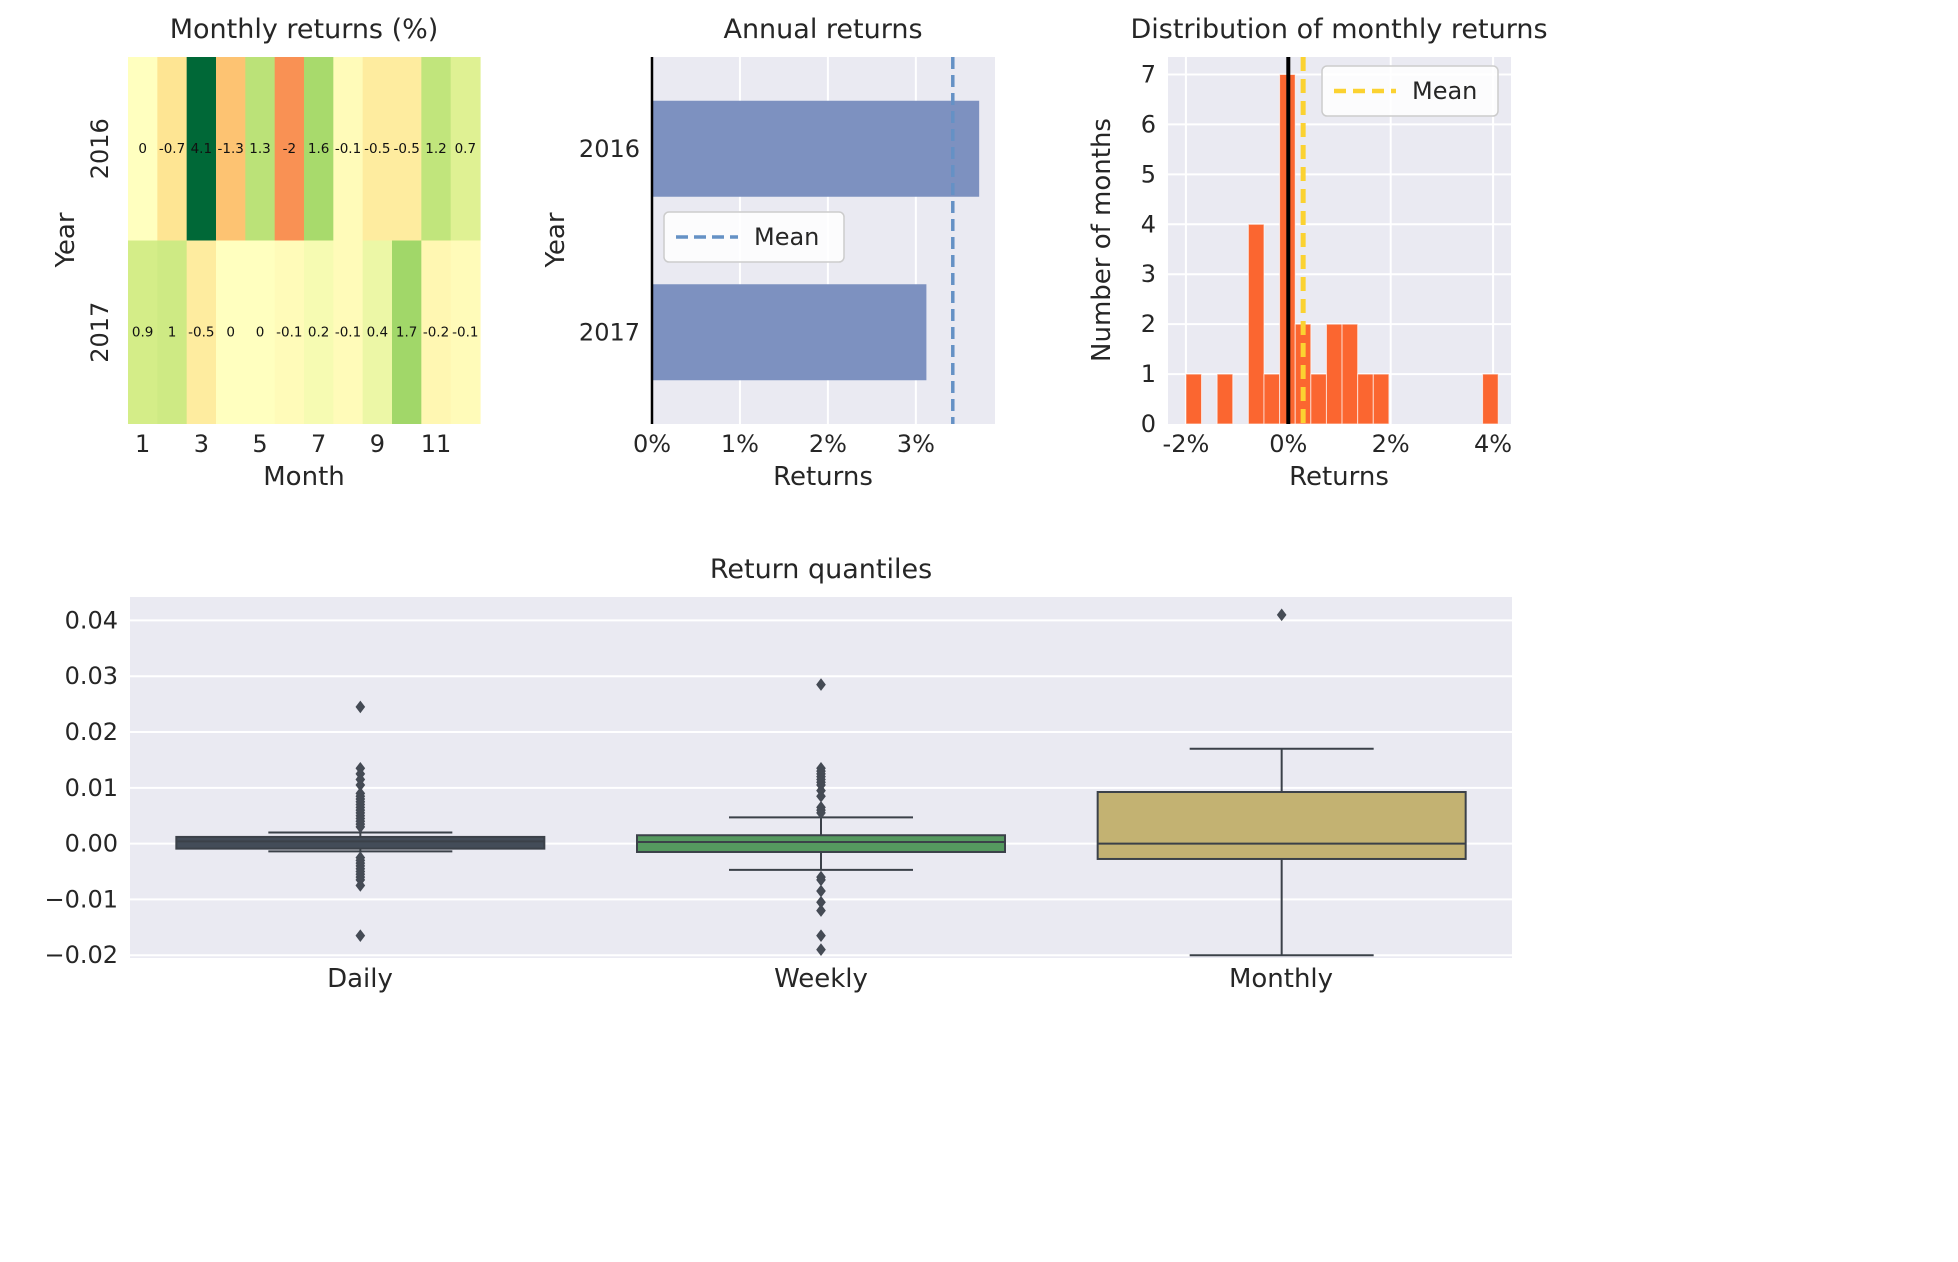 This screenshot has width=1958, height=1262. I want to click on heatmap-xtick: 11, so click(436, 444).